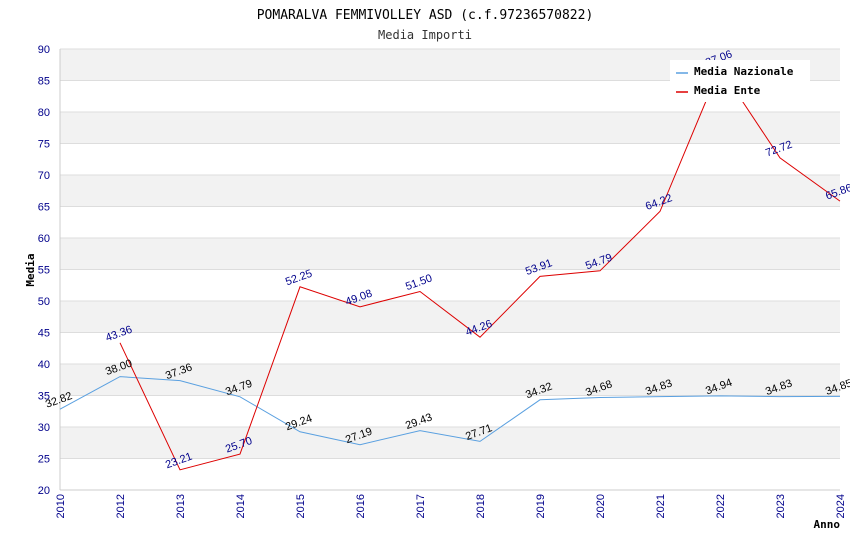 This screenshot has width=850, height=550. Describe the element at coordinates (44, 82) in the screenshot. I see `y-tick-label: 85` at that location.